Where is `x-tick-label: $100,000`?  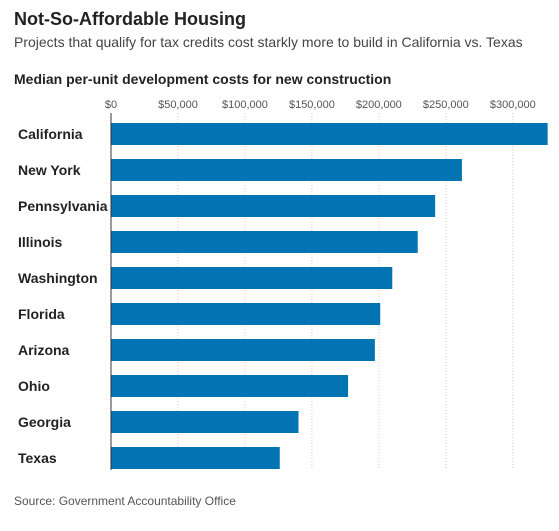 x-tick-label: $100,000 is located at coordinates (245, 105).